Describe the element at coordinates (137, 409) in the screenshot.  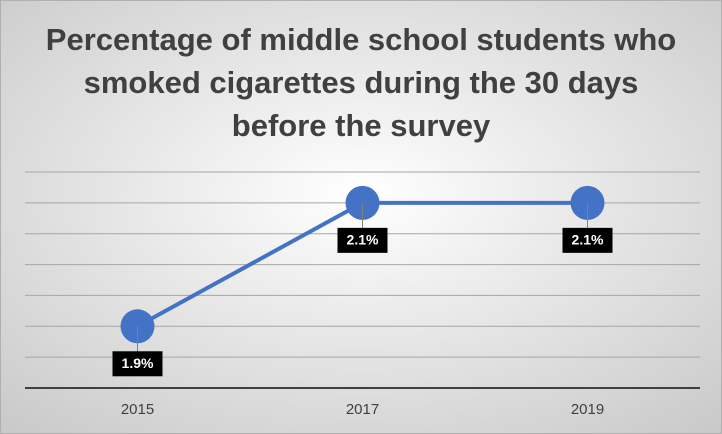
I see `x-tick-label: 2015` at that location.